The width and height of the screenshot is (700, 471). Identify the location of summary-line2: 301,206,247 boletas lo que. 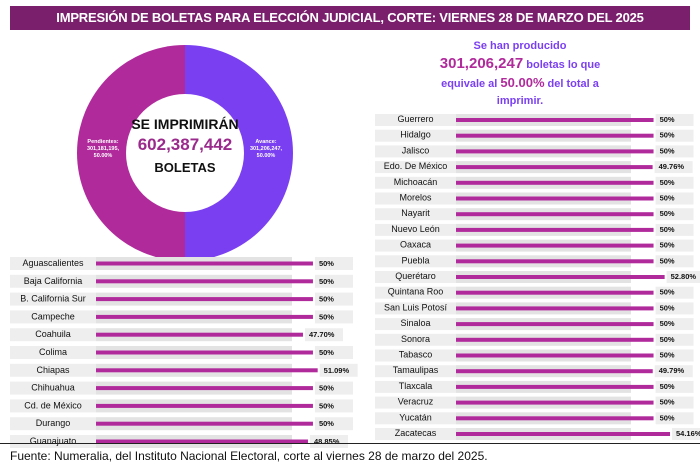
(520, 64).